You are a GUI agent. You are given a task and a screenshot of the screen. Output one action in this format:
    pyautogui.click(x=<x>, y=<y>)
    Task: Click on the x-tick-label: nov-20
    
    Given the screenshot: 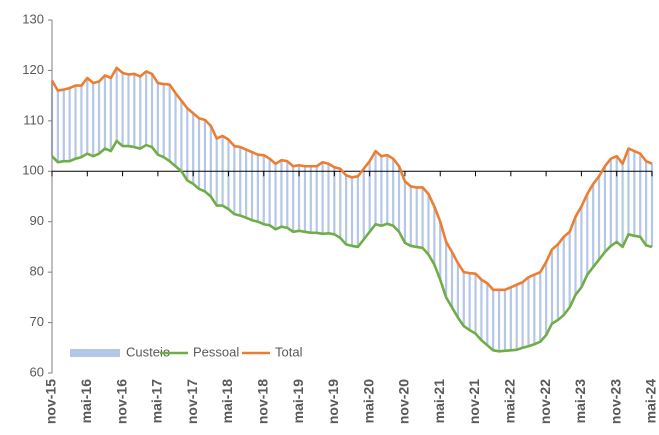 What is the action you would take?
    pyautogui.click(x=404, y=401)
    